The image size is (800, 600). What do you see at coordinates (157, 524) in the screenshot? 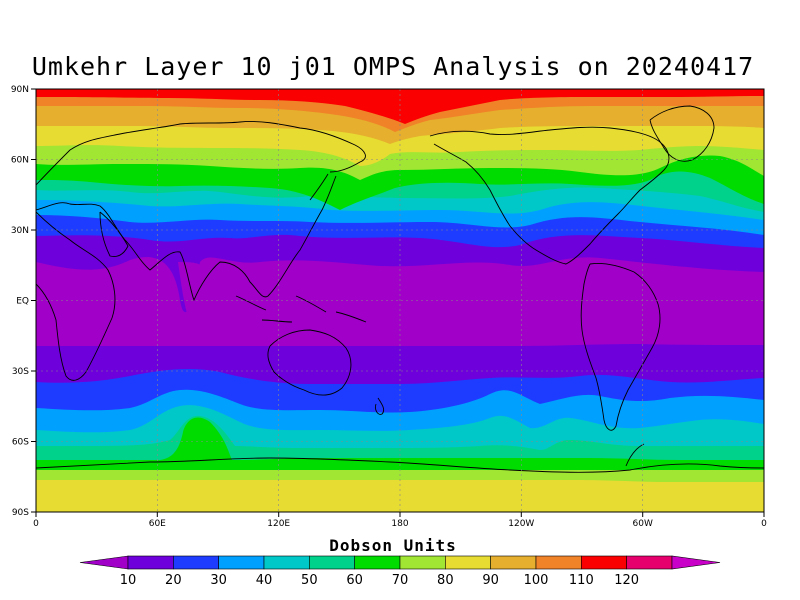
I see `lon-label-60e: 60E` at bounding box center [157, 524].